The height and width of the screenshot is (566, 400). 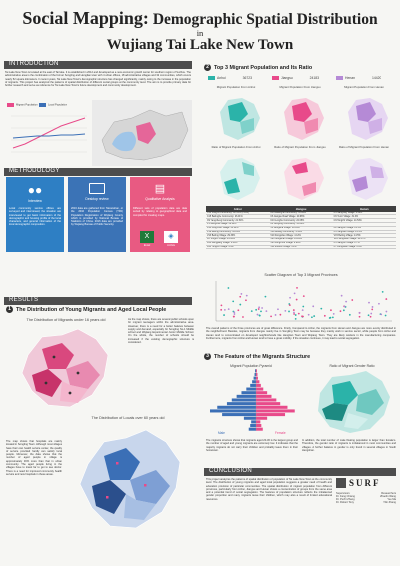 I want to click on intro-line-chart: Migrant Population Local Population, so click(x=47, y=133).